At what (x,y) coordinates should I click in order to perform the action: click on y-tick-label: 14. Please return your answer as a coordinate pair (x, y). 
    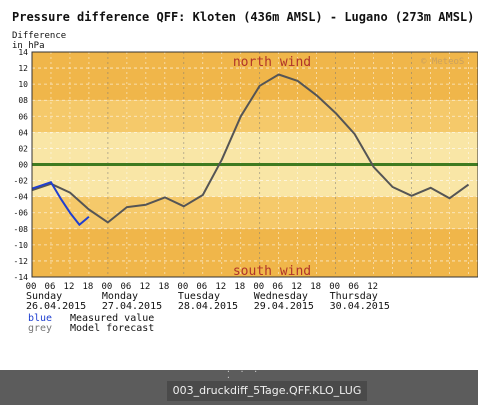
    Looking at the image, I should click on (23, 52).